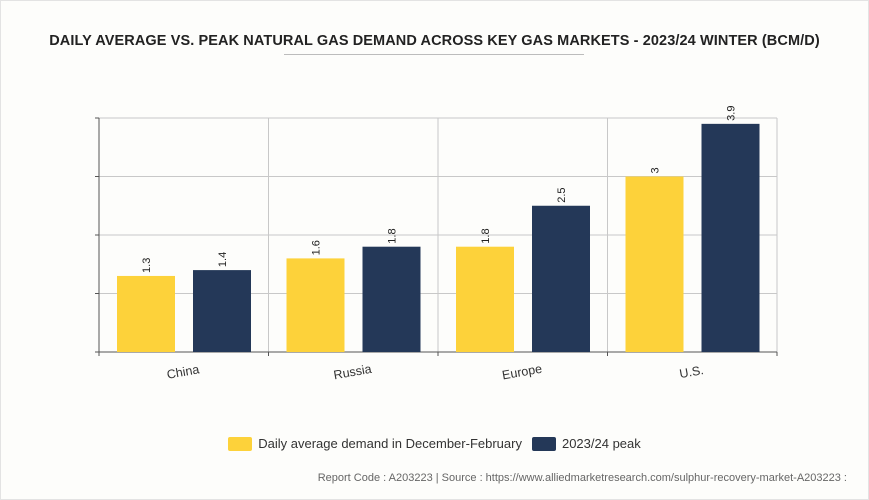 This screenshot has width=869, height=500. I want to click on data-label: 2.5, so click(562, 194).